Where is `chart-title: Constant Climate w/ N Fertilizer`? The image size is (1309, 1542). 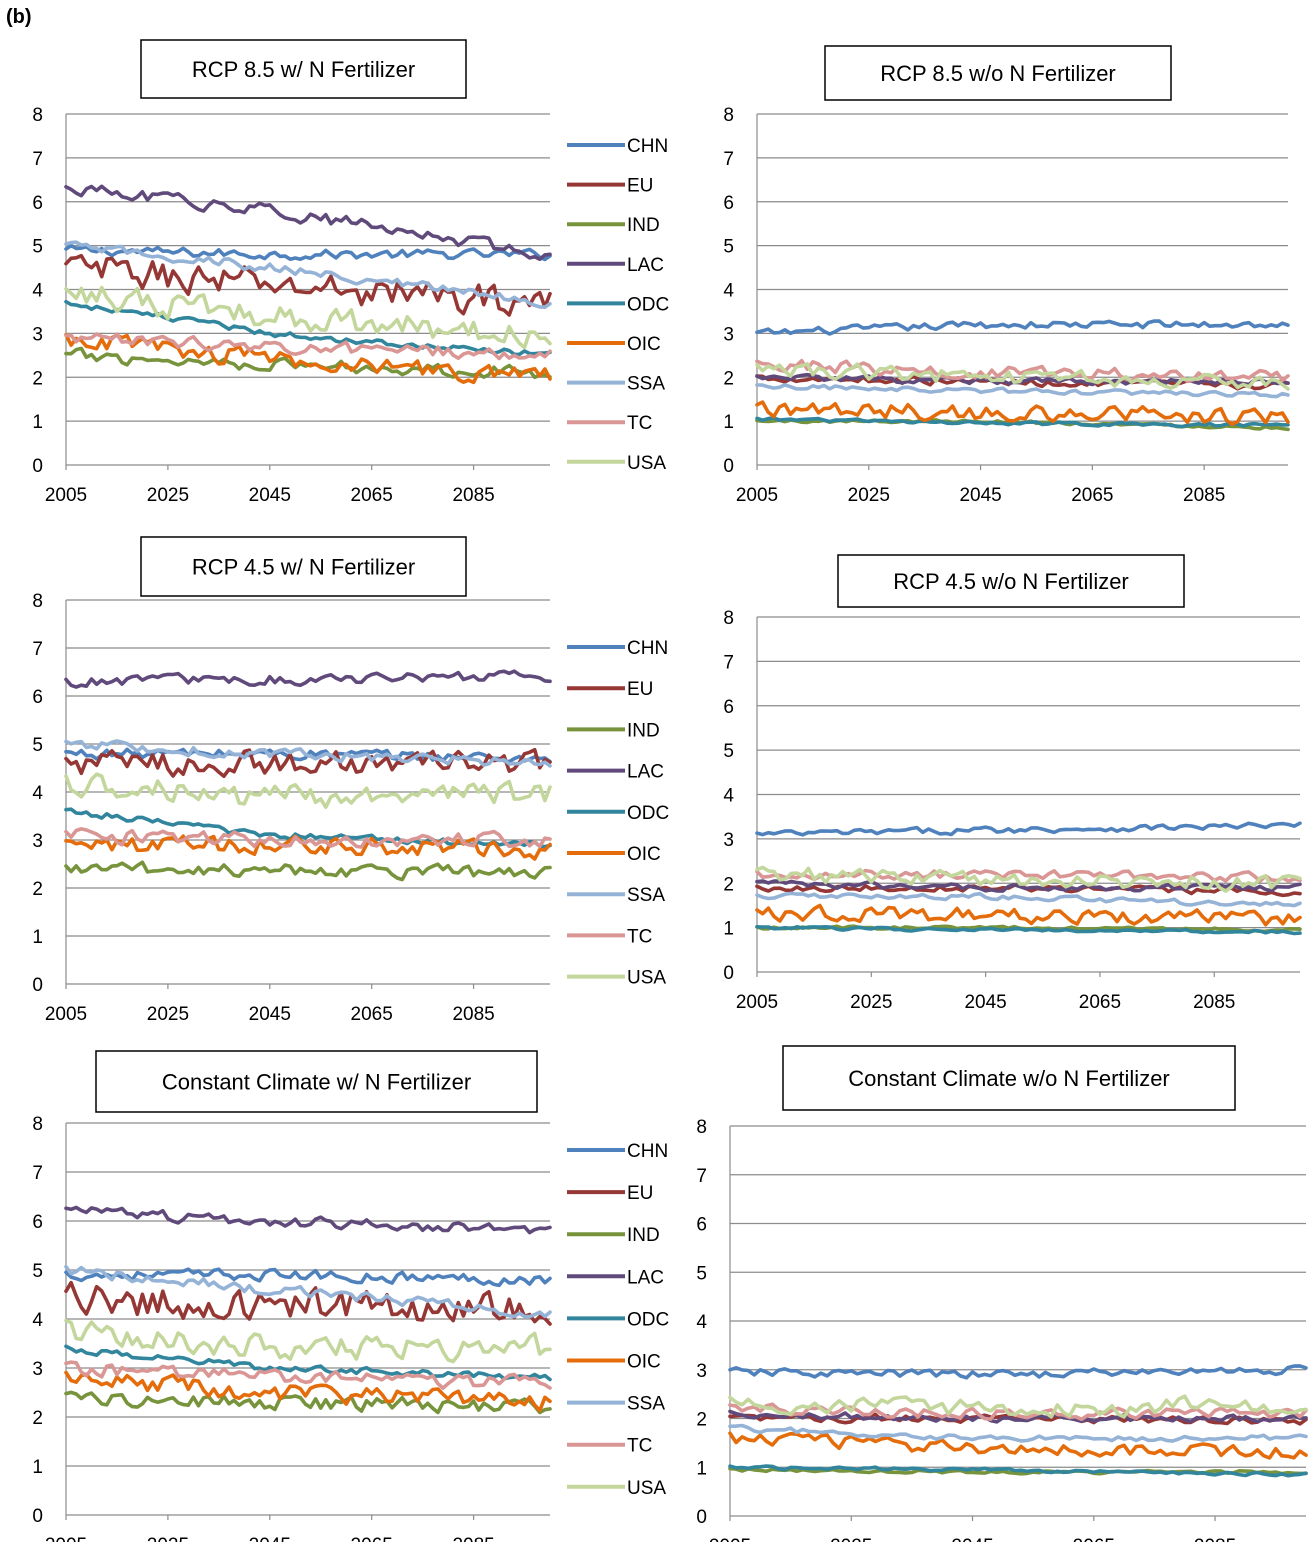 chart-title: Constant Climate w/ N Fertilizer is located at coordinates (316, 1082).